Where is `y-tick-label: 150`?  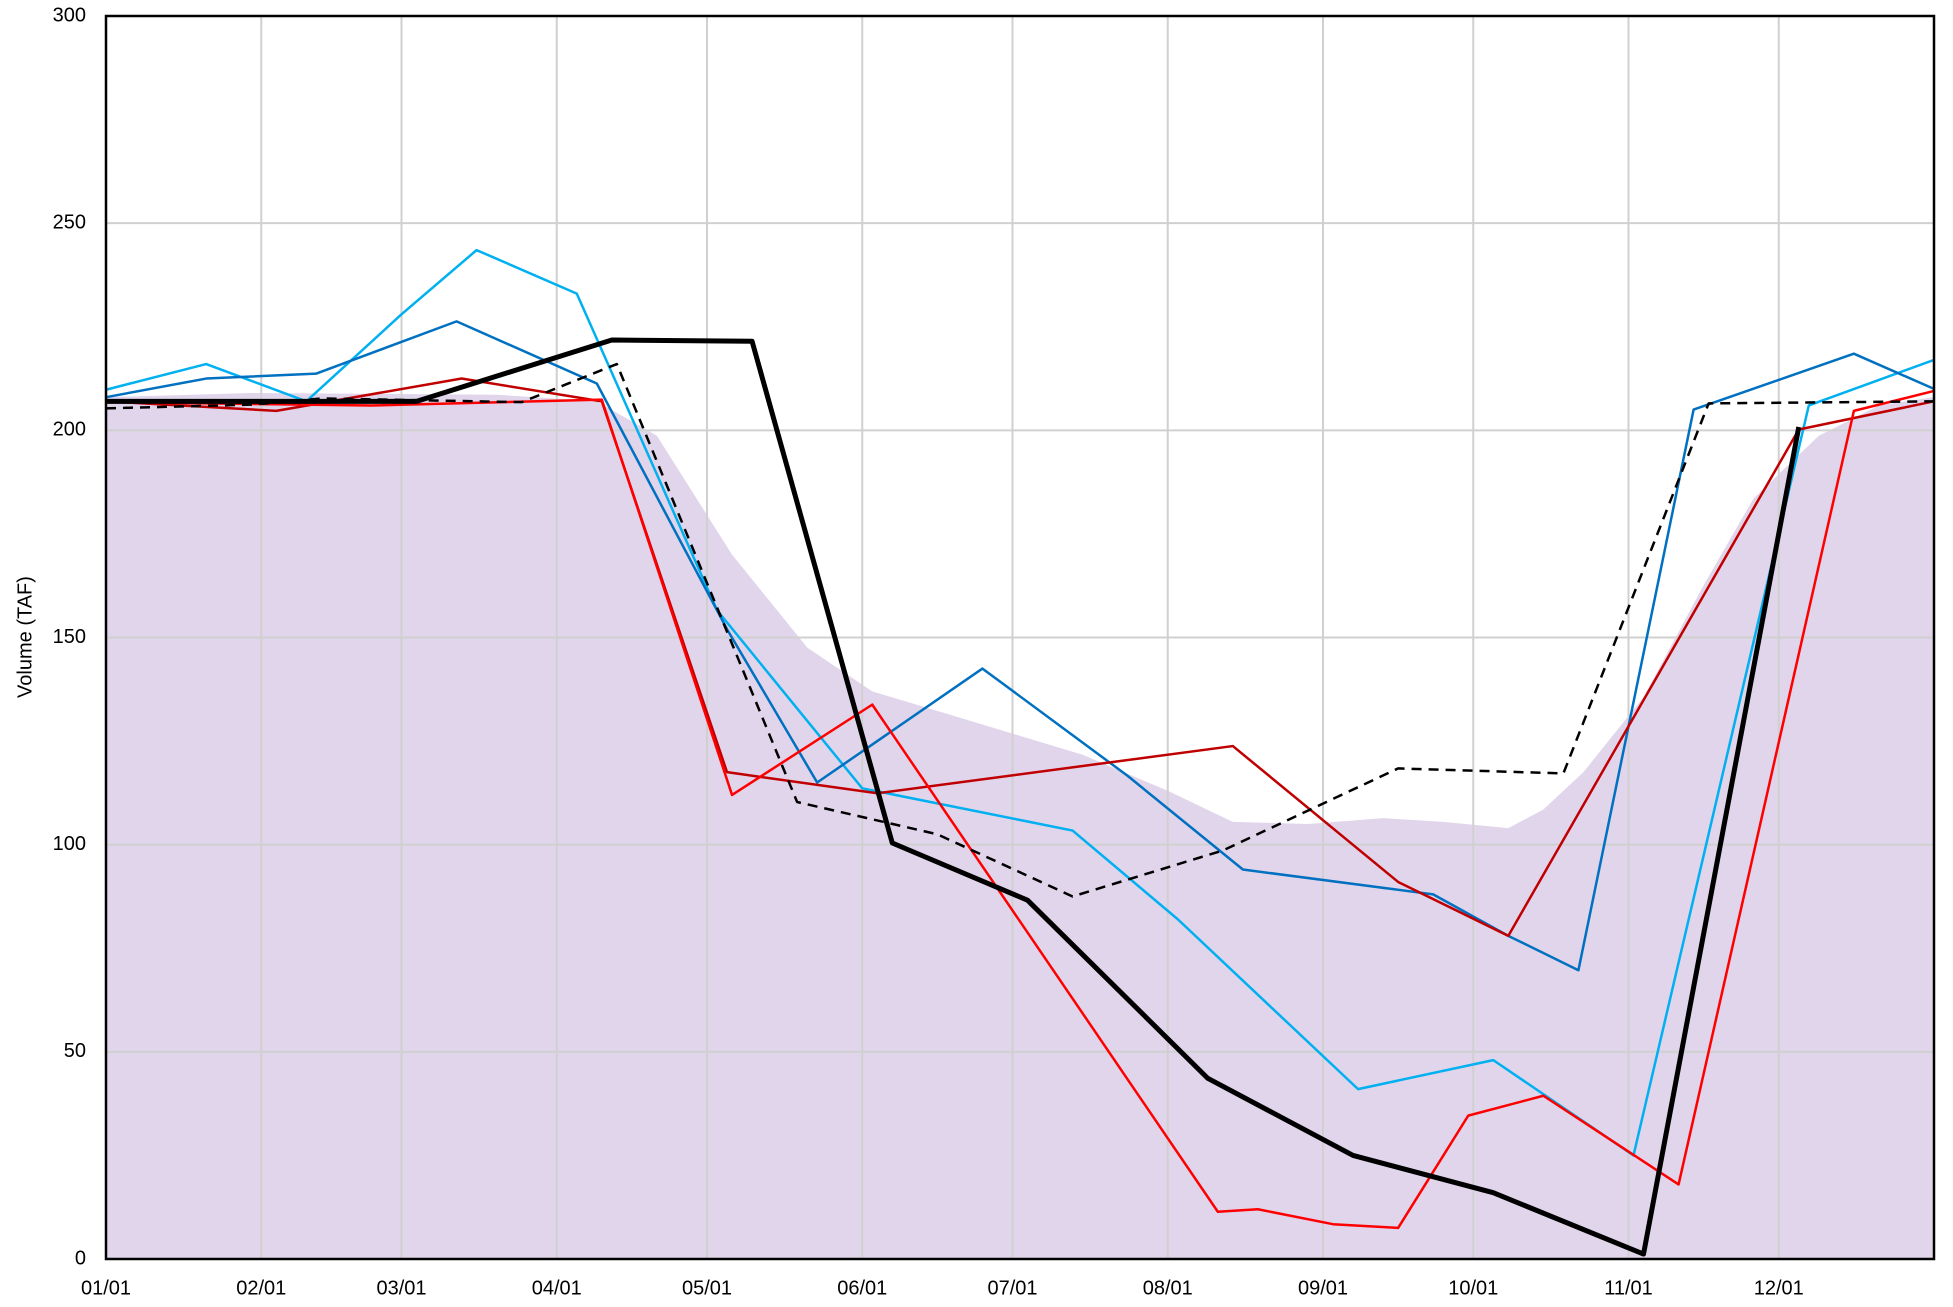
y-tick-label: 150 is located at coordinates (69, 637).